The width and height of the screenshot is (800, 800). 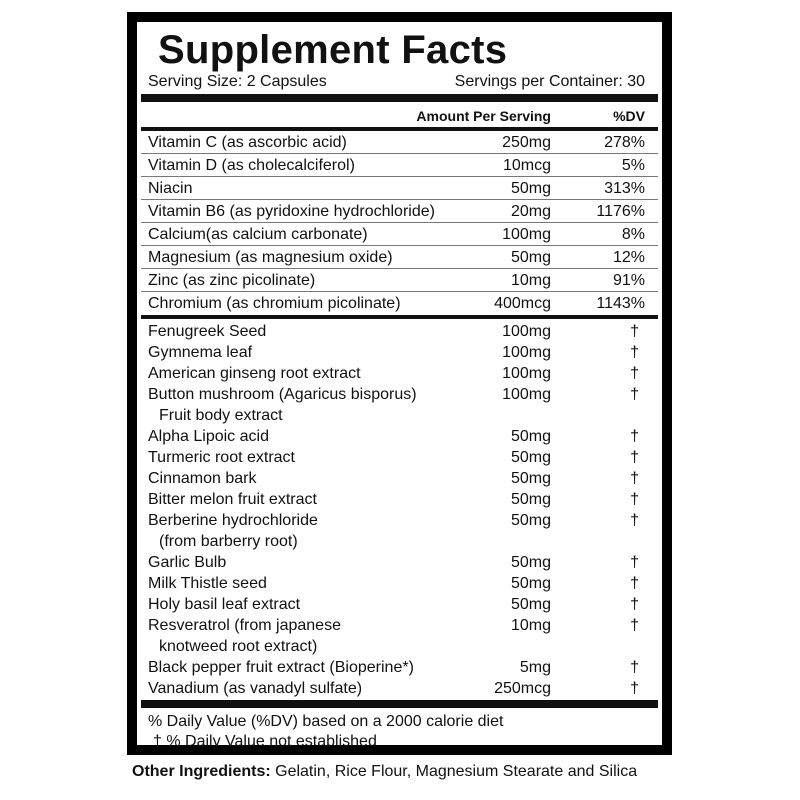 What do you see at coordinates (258, 234) in the screenshot?
I see `nutrient-name: Calcium(as calcium carbonate)` at bounding box center [258, 234].